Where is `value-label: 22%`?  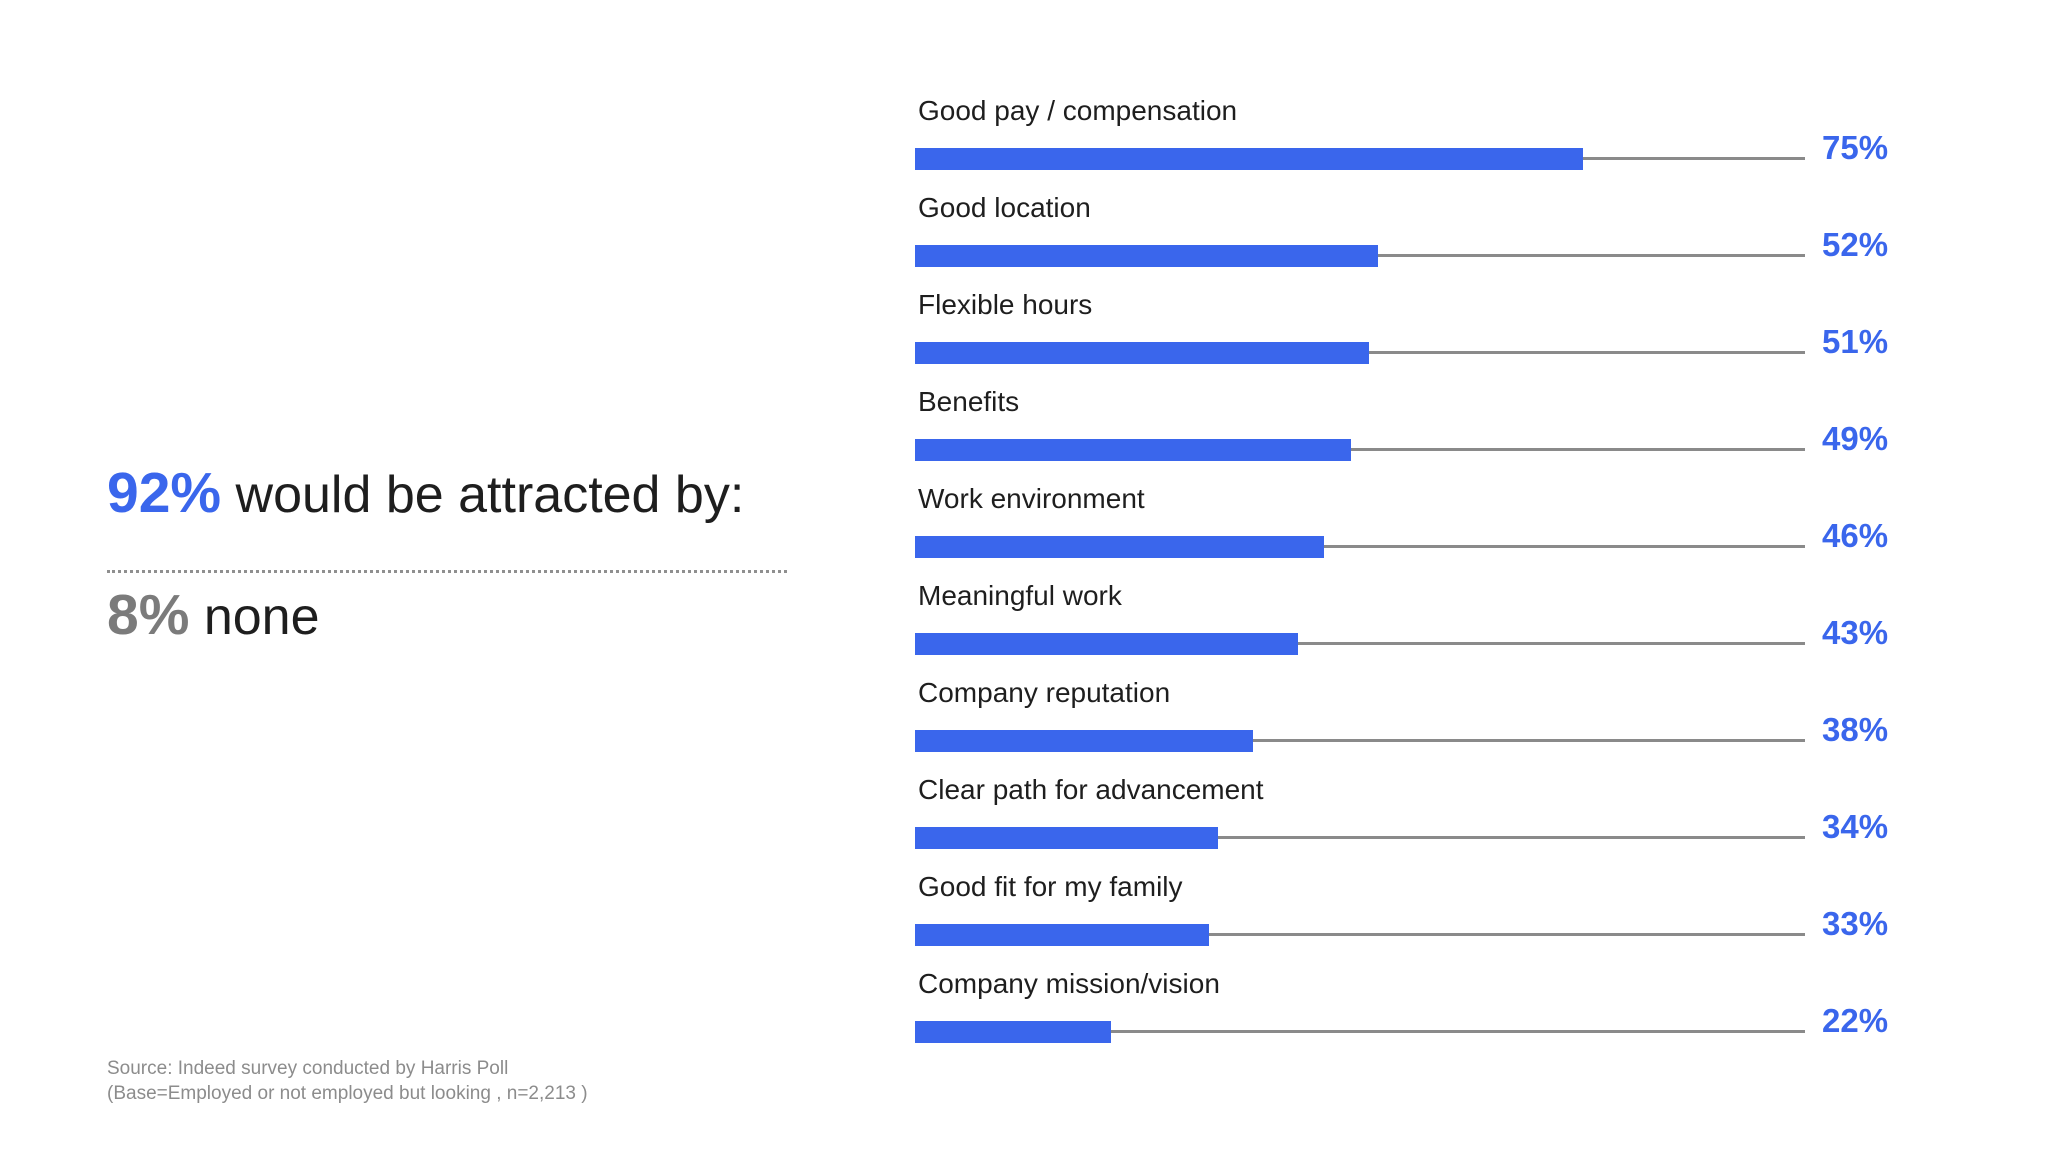
value-label: 22% is located at coordinates (1855, 1020).